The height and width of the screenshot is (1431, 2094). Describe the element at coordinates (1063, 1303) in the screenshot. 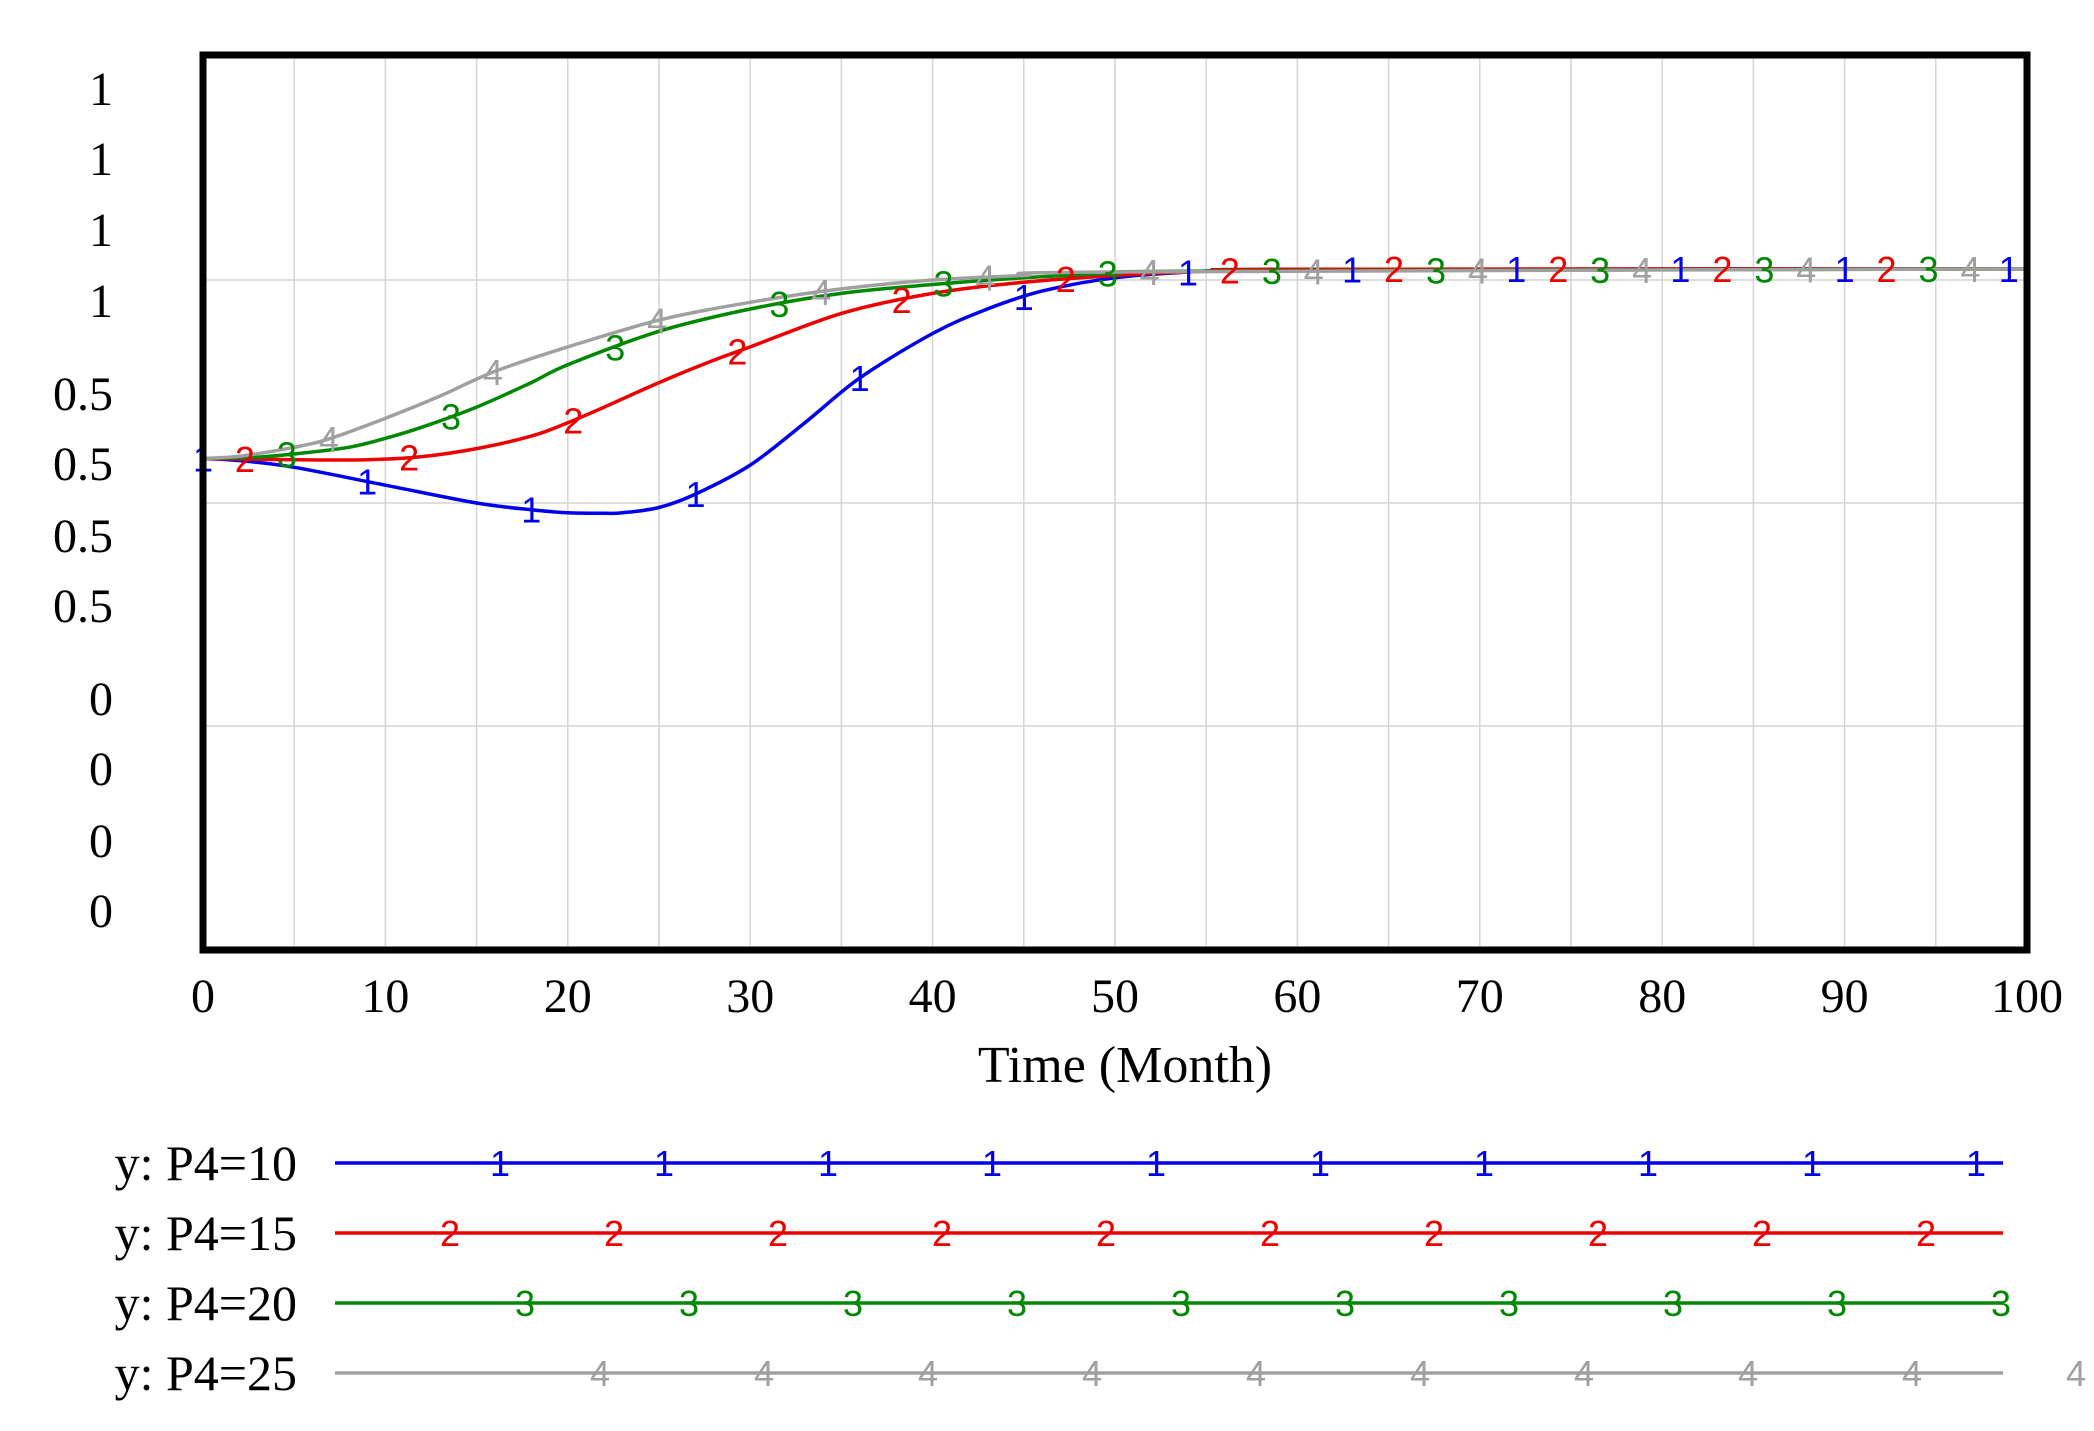

I see `legend-item: y: P4=20 3 3 3 3 3 3 3 3 3 3` at that location.